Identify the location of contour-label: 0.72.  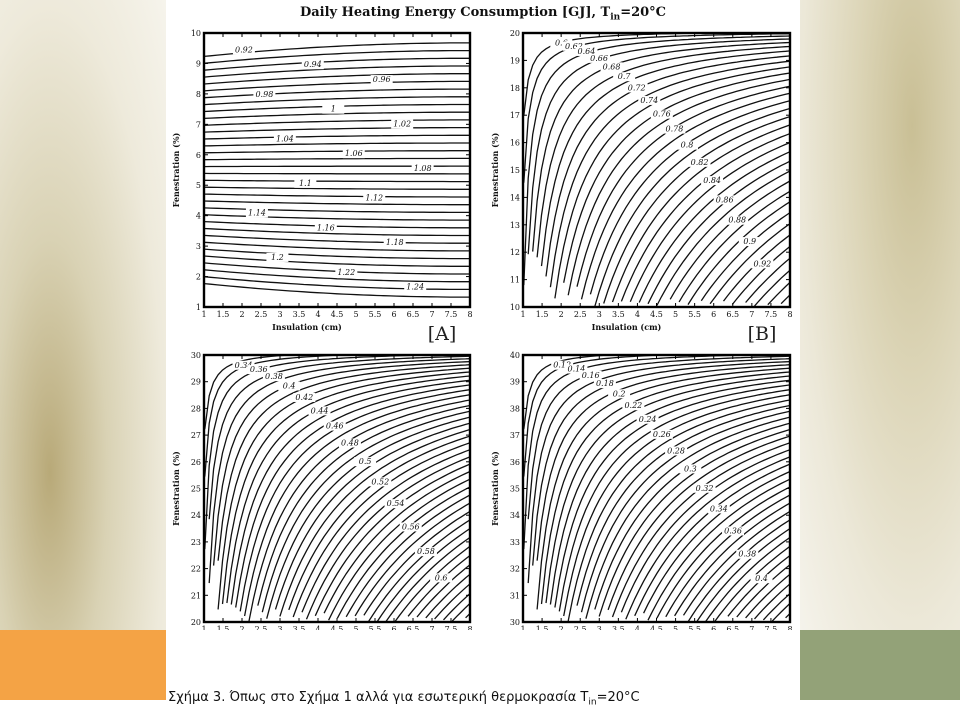
(637, 87).